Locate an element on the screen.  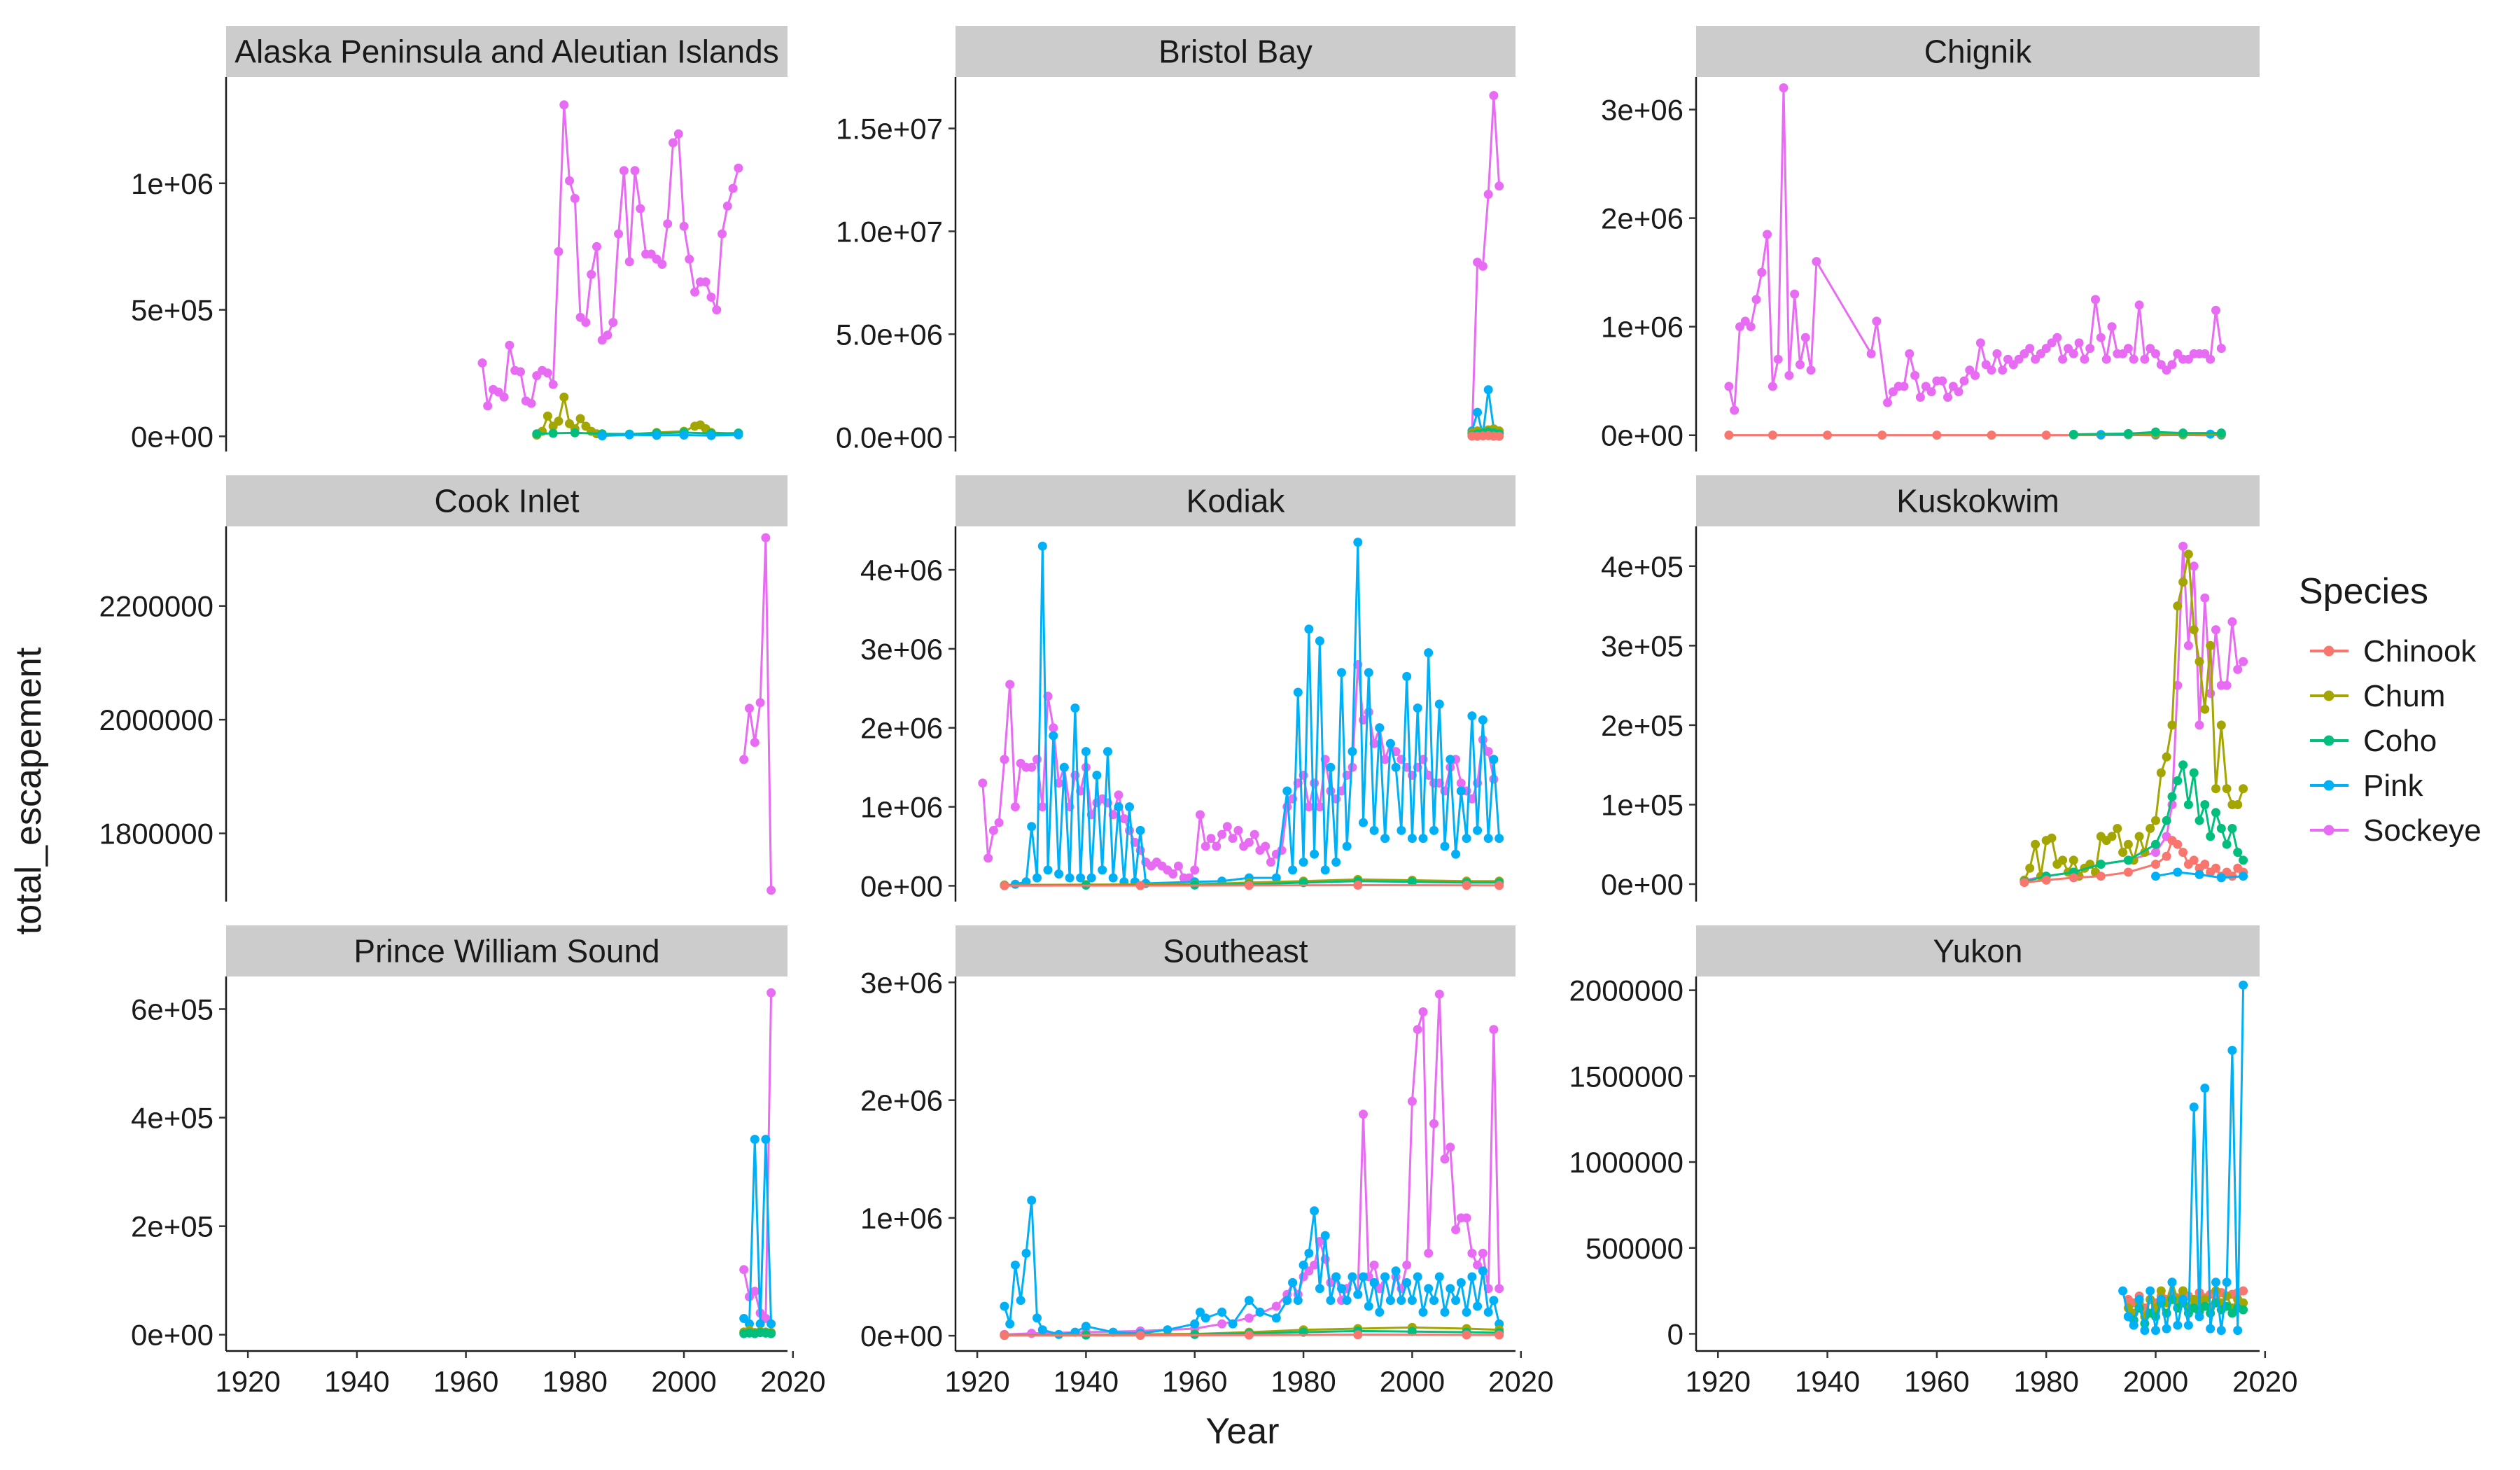
y-tick-label: 500000 is located at coordinates (1635, 1248).